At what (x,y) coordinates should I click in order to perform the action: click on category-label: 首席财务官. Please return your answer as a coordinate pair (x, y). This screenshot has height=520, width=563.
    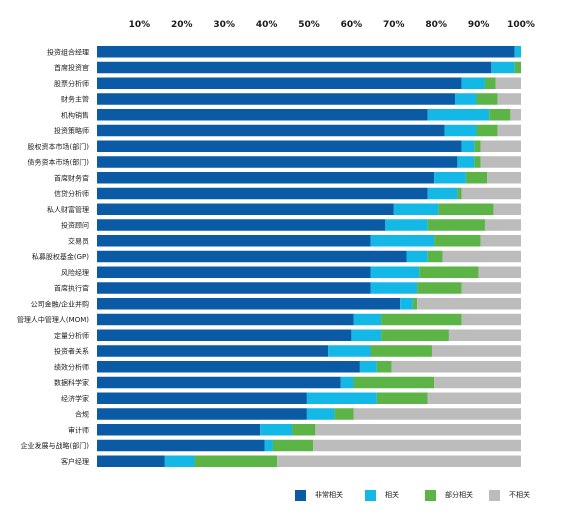
    Looking at the image, I should click on (71, 177).